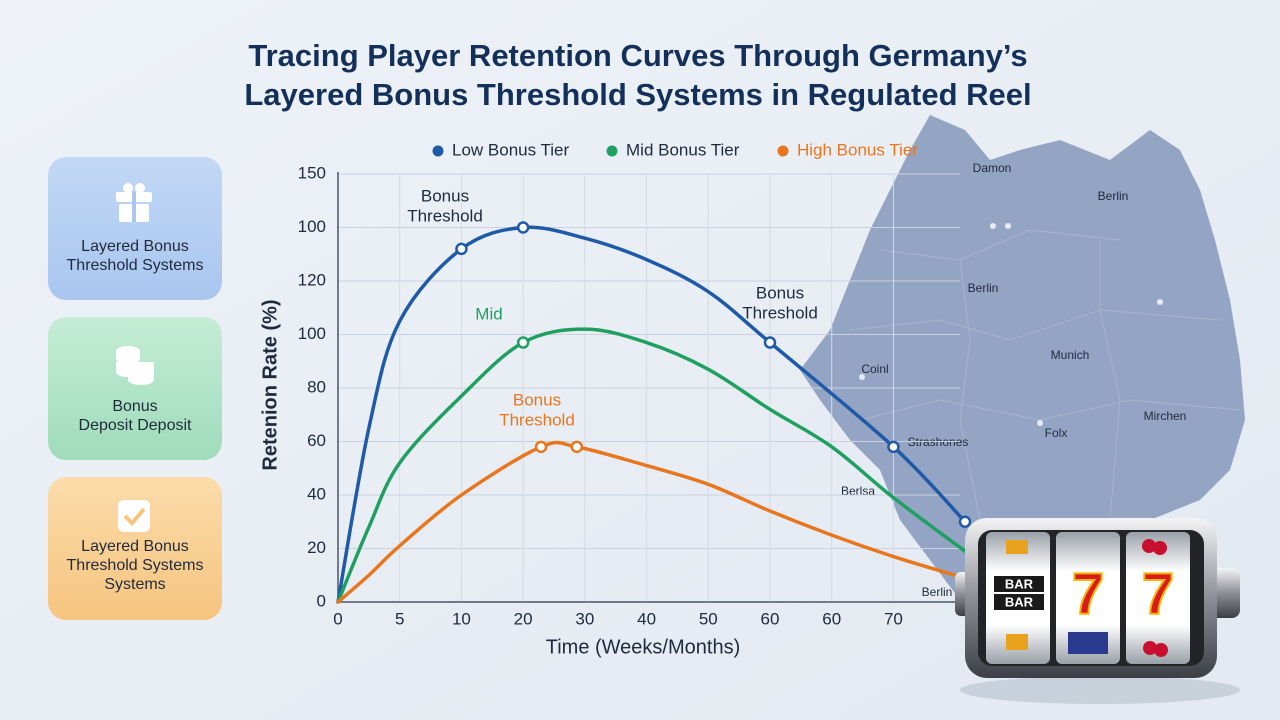 This screenshot has width=1280, height=720. I want to click on annotation: Mid, so click(488, 313).